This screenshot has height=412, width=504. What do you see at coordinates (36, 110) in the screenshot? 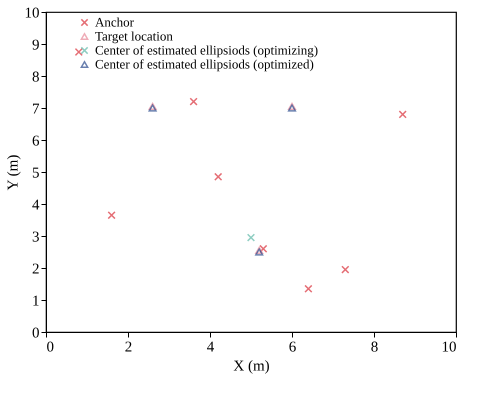
I see `y-tick-label: 7` at bounding box center [36, 110].